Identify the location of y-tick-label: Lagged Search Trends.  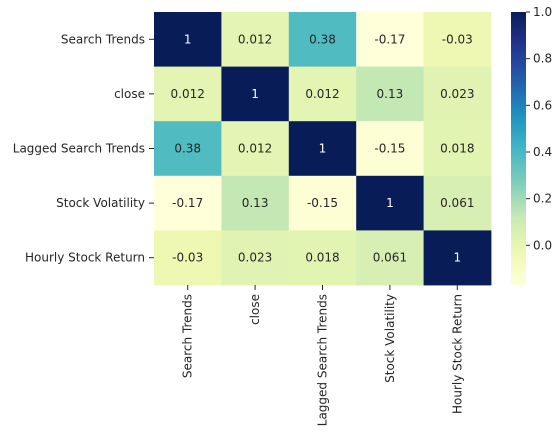
(79, 149).